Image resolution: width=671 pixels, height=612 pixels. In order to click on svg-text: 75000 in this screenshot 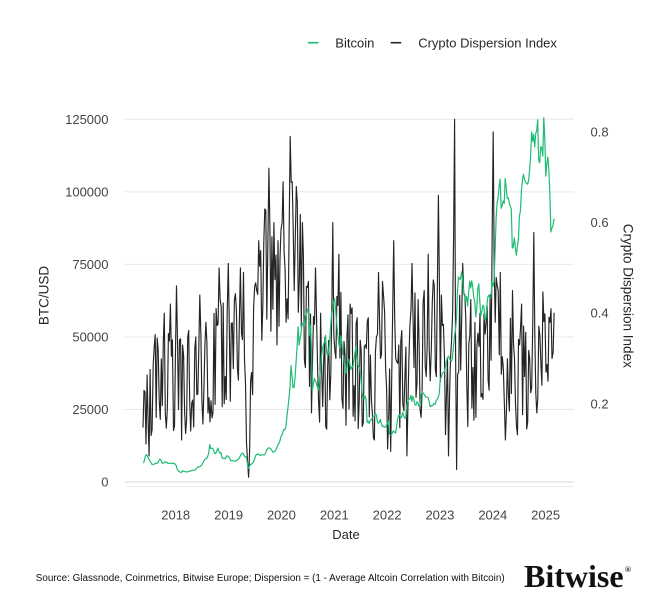, I will do `click(90, 264)`.